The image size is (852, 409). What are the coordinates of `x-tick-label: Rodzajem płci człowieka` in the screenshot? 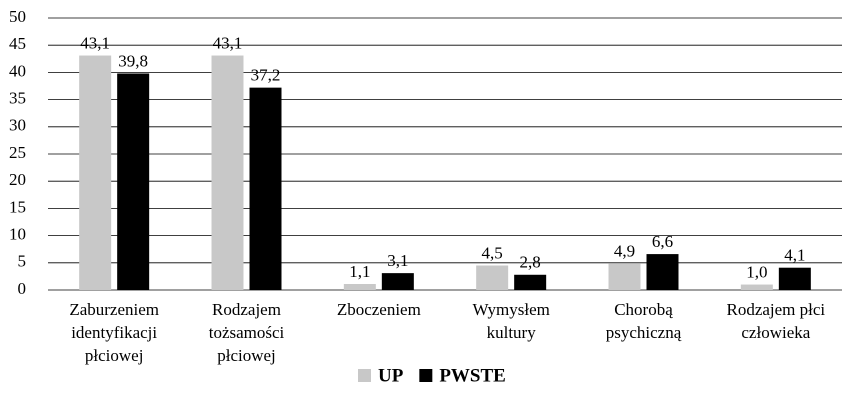 It's located at (775, 321).